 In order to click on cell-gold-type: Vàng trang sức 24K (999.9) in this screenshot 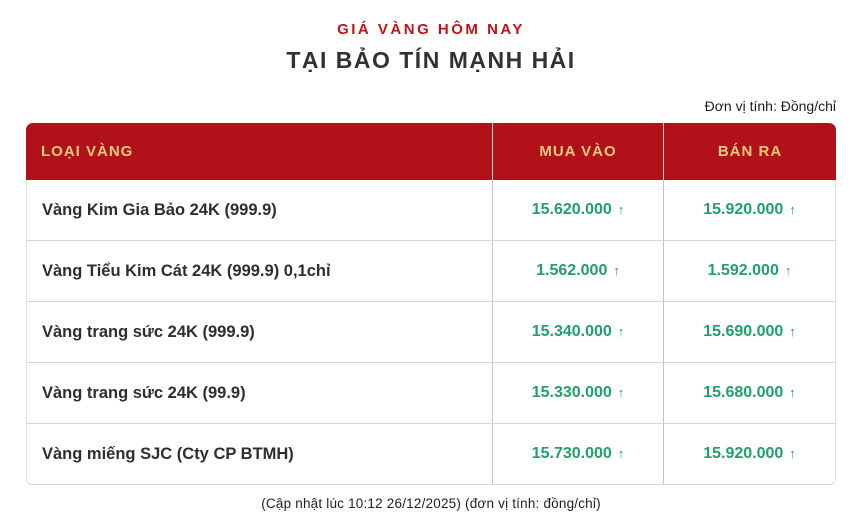, I will do `click(259, 332)`.